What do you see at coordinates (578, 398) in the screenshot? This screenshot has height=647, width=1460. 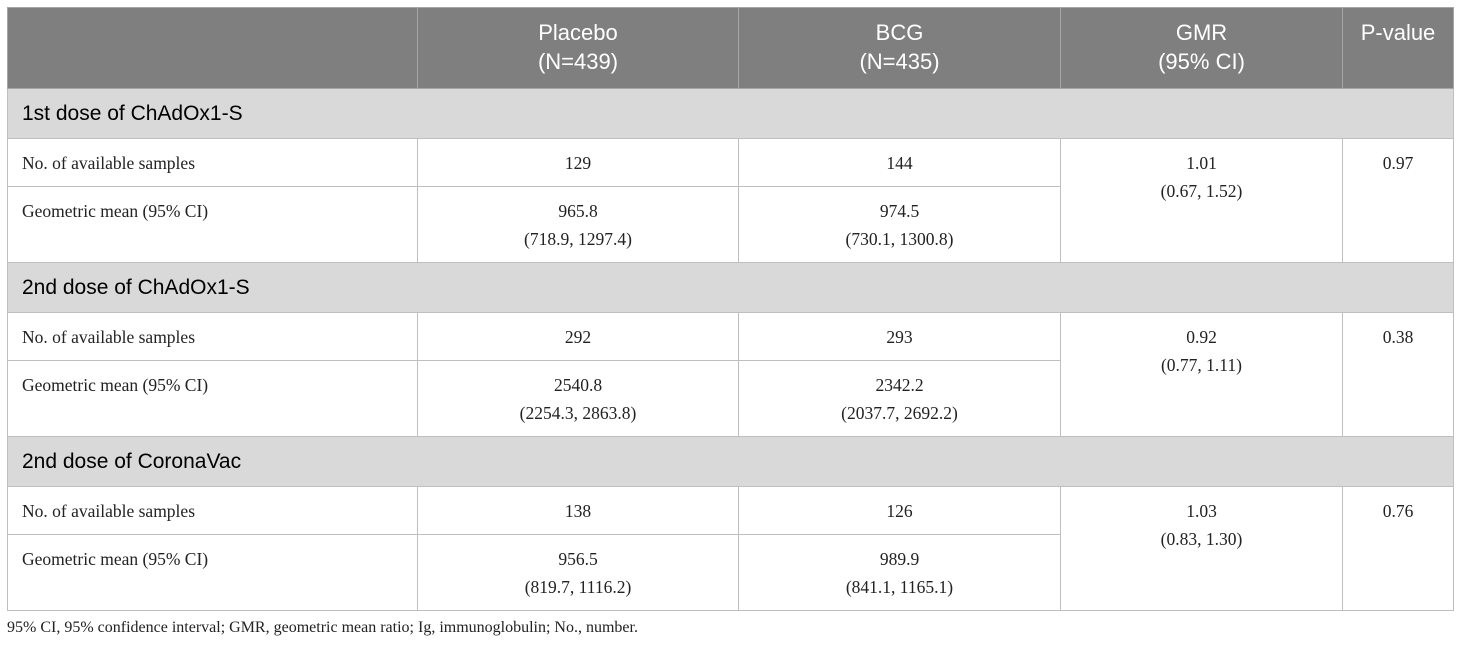 I see `placebo-cell: 2540.8 (2254.3, 2863.8)` at bounding box center [578, 398].